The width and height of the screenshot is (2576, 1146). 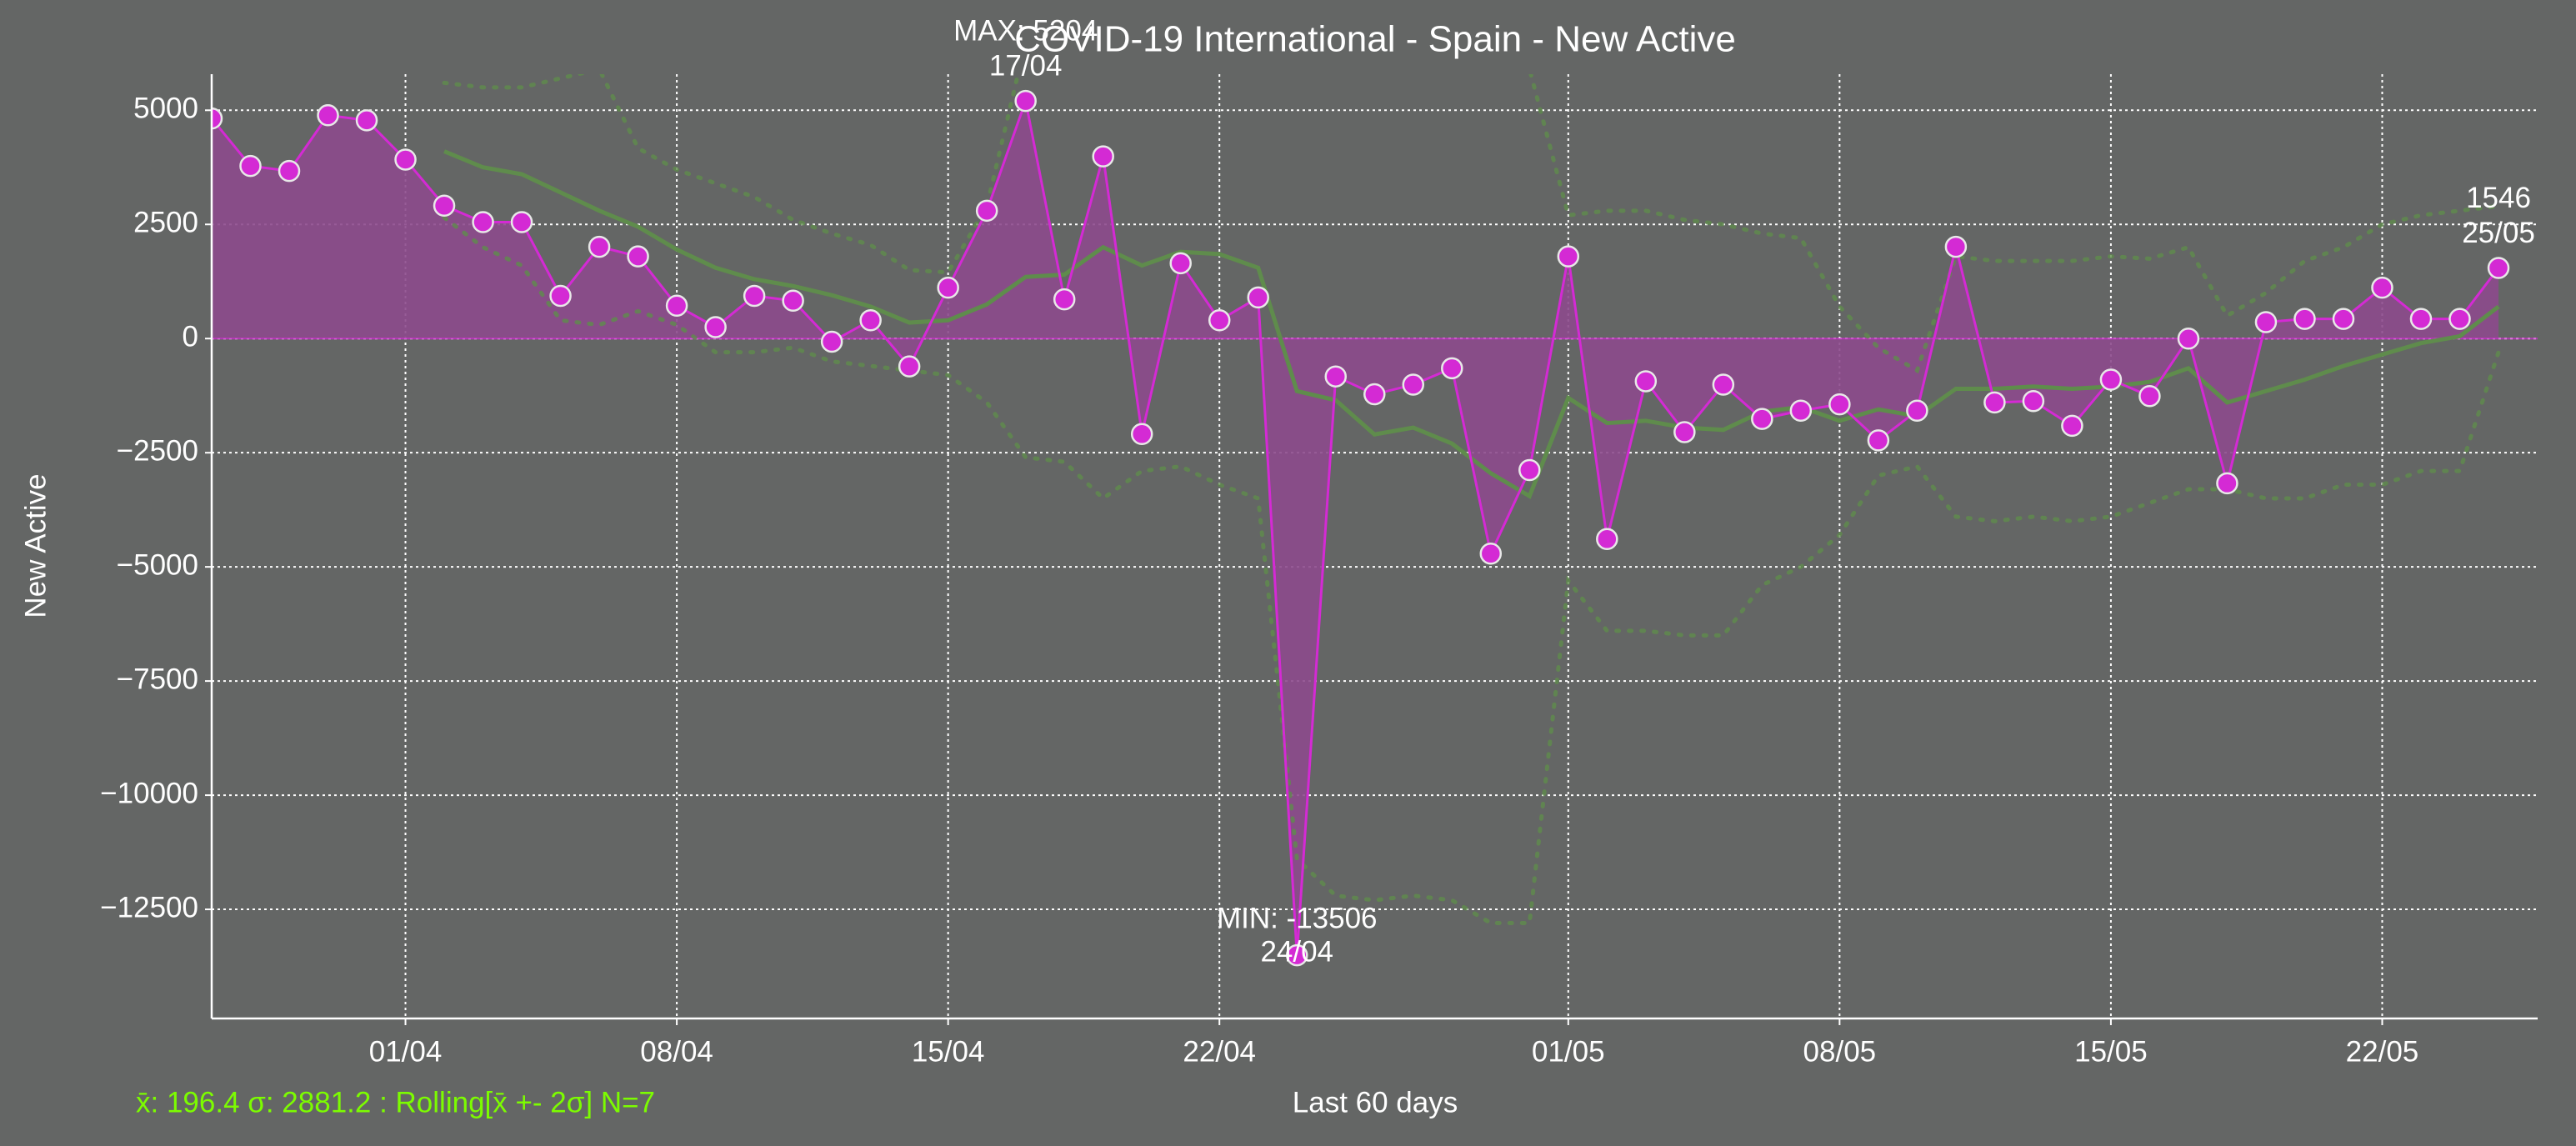 What do you see at coordinates (35, 545) in the screenshot?
I see `y-axis-label: New Active` at bounding box center [35, 545].